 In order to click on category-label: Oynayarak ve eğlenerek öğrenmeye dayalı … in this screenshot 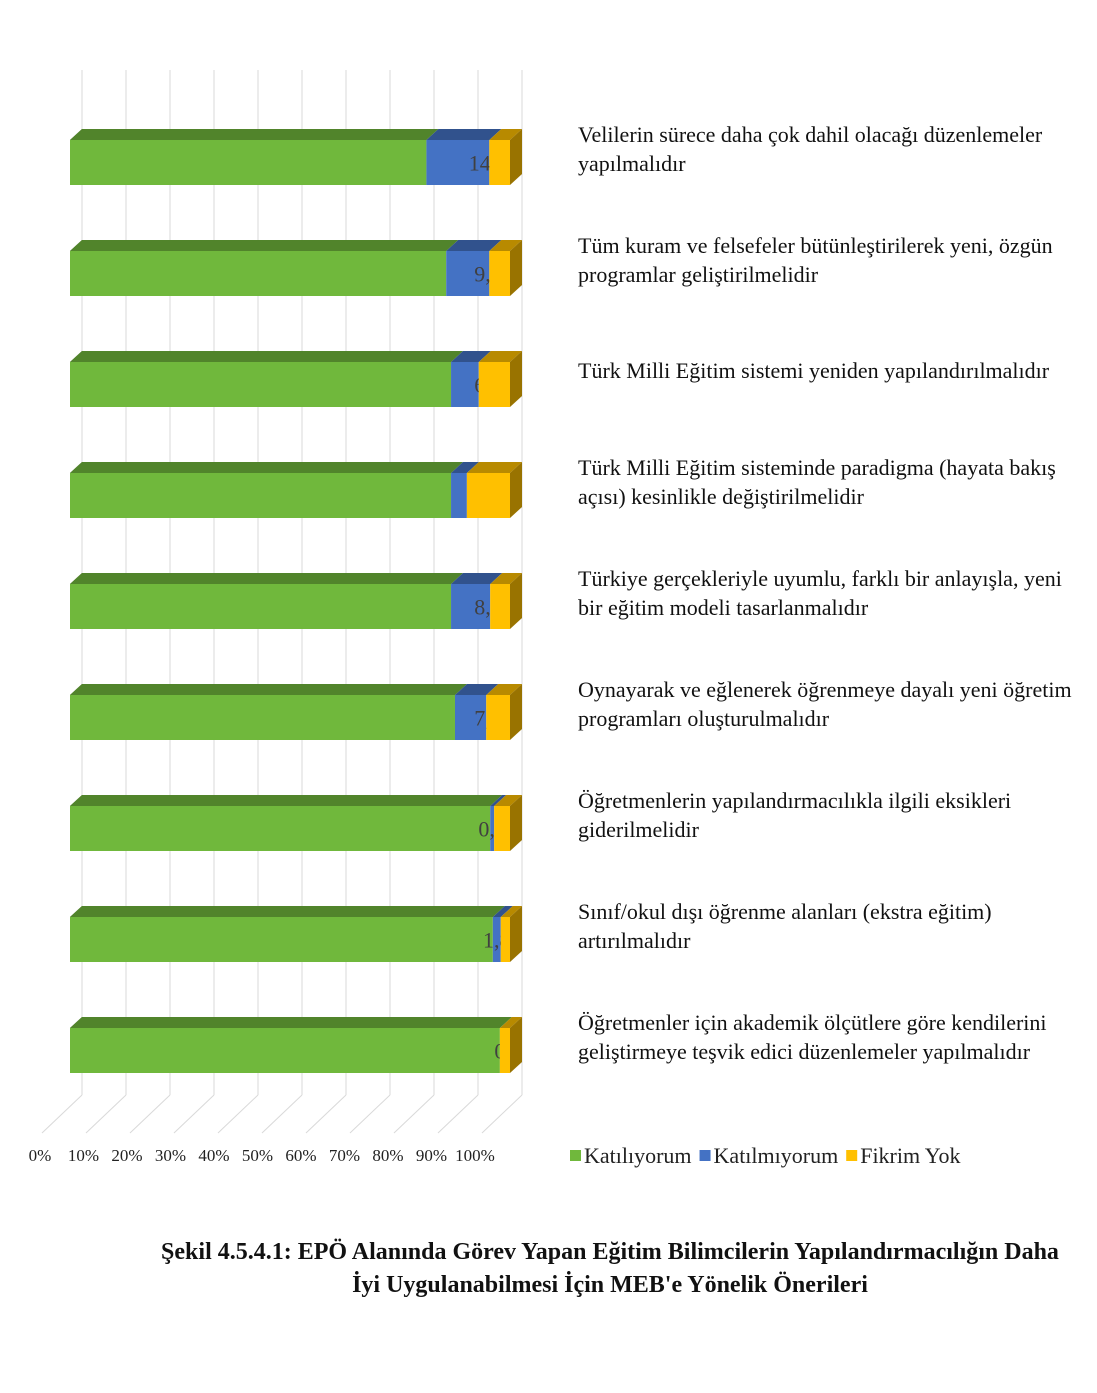, I will do `click(825, 703)`.